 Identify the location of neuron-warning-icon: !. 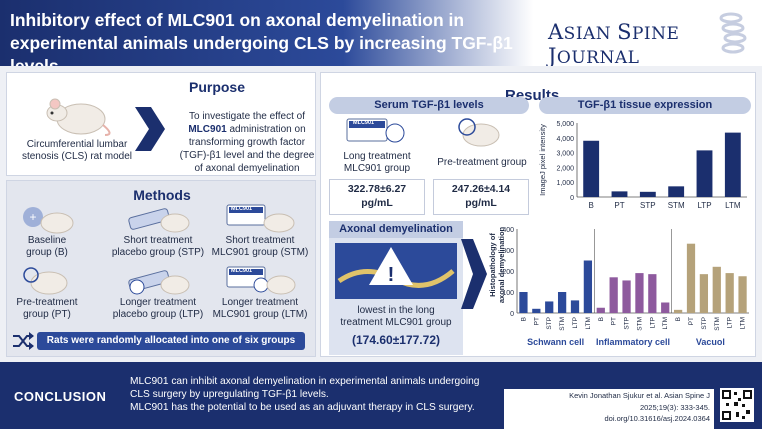
(396, 271).